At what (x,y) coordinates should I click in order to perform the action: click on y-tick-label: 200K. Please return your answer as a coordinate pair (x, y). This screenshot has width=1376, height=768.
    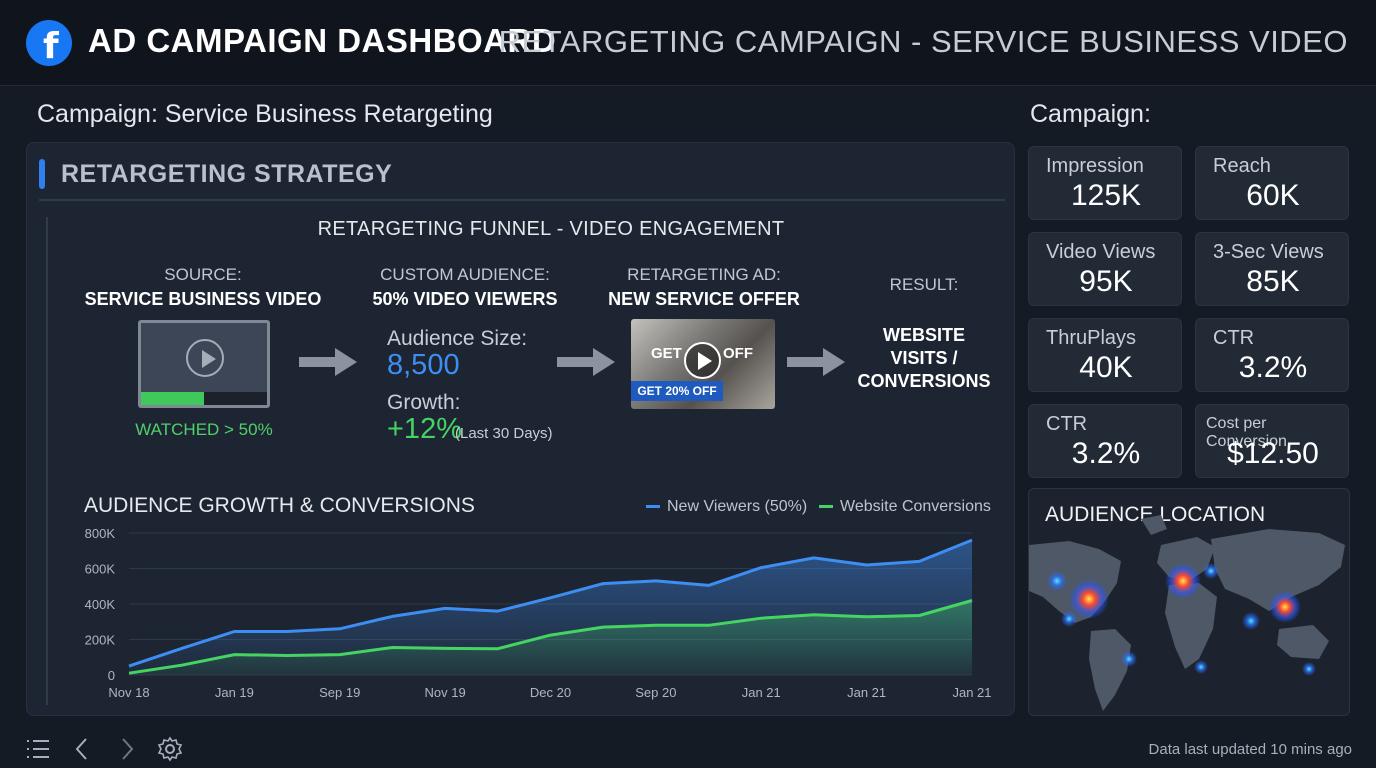
    Looking at the image, I should click on (100, 640).